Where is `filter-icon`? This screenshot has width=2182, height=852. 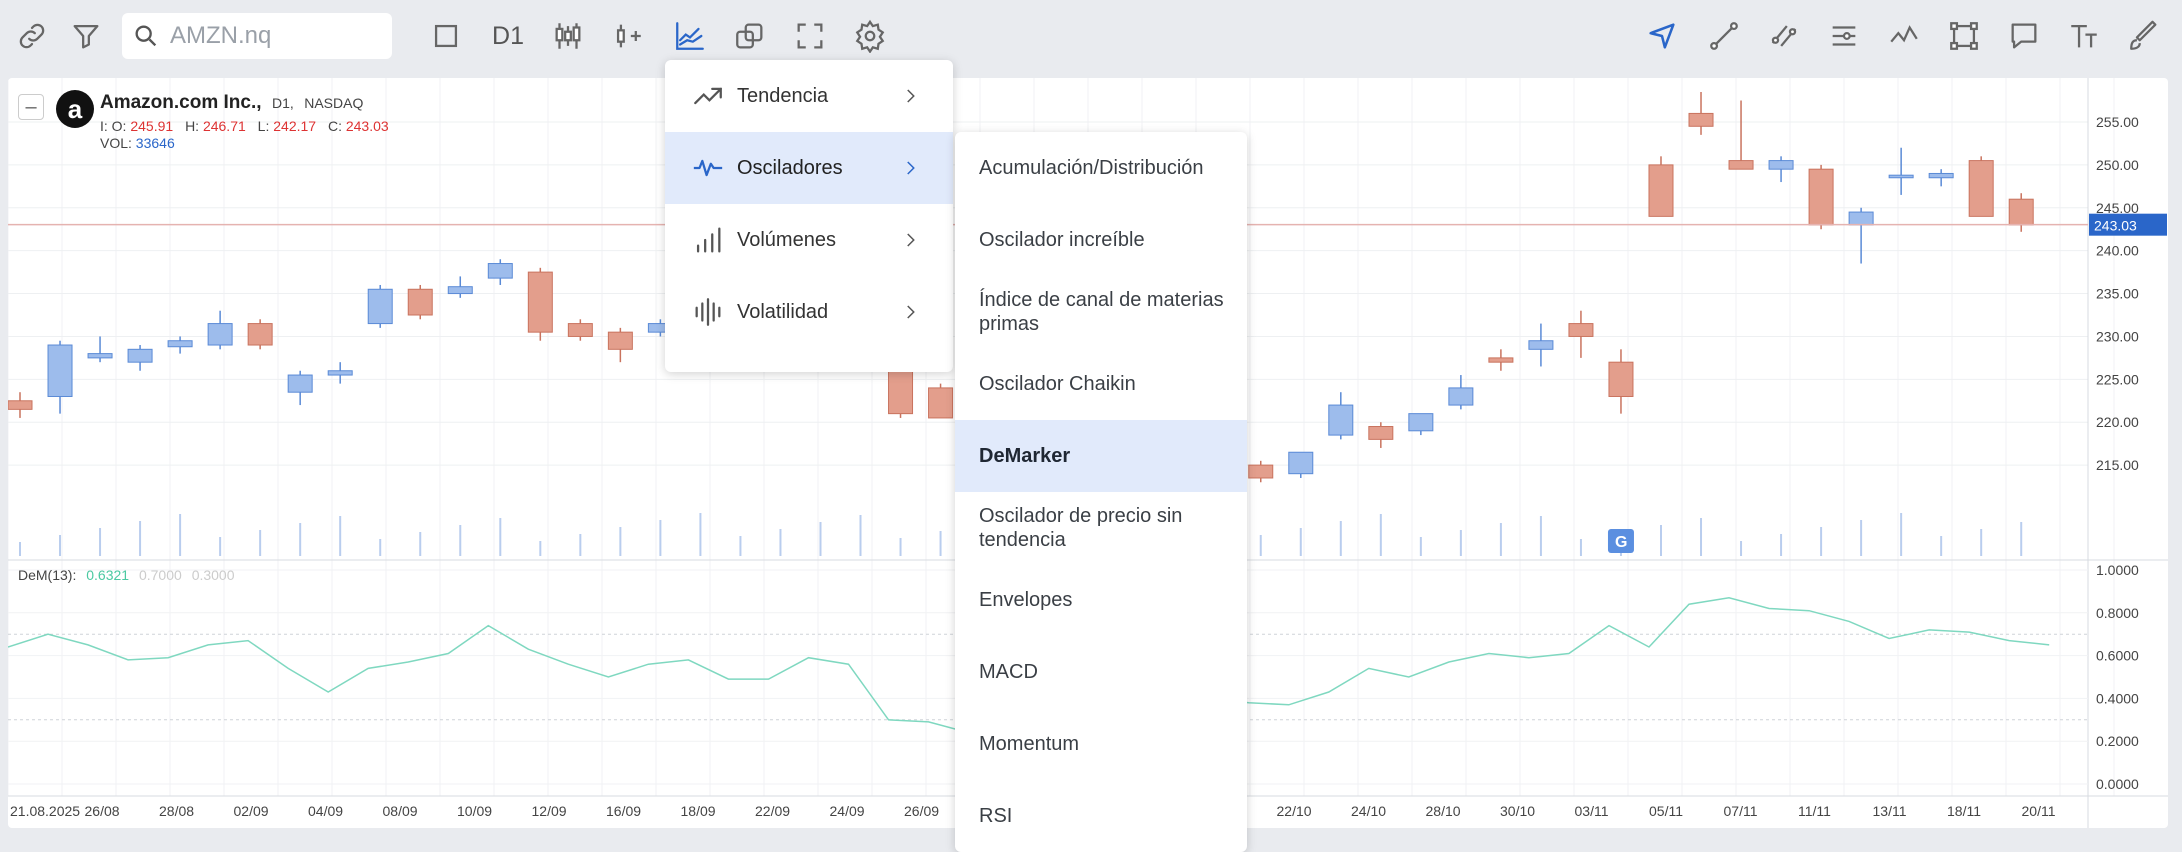 filter-icon is located at coordinates (86, 36).